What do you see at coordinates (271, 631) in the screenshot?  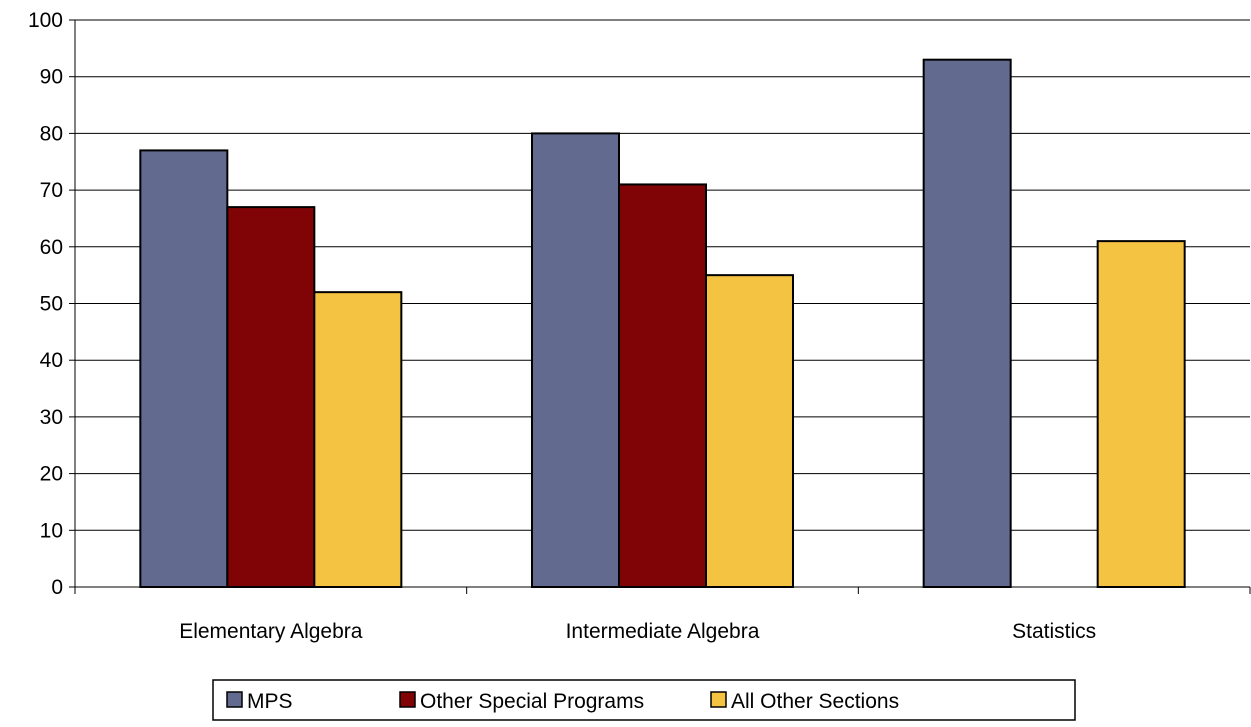 I see `x-tick-label: Elementary Algebra` at bounding box center [271, 631].